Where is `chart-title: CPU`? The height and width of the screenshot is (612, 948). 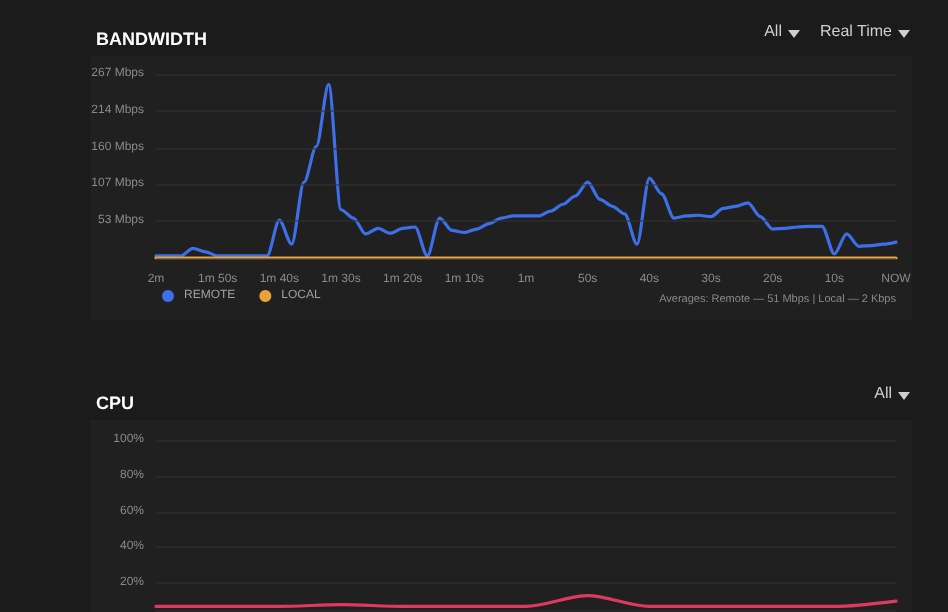
chart-title: CPU is located at coordinates (115, 403).